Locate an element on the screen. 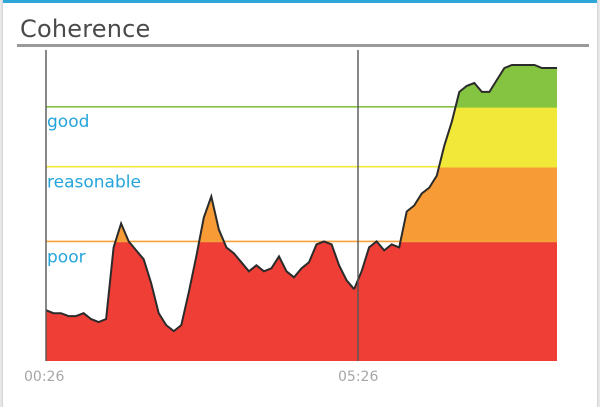  zone-label-good: good is located at coordinates (68, 122).